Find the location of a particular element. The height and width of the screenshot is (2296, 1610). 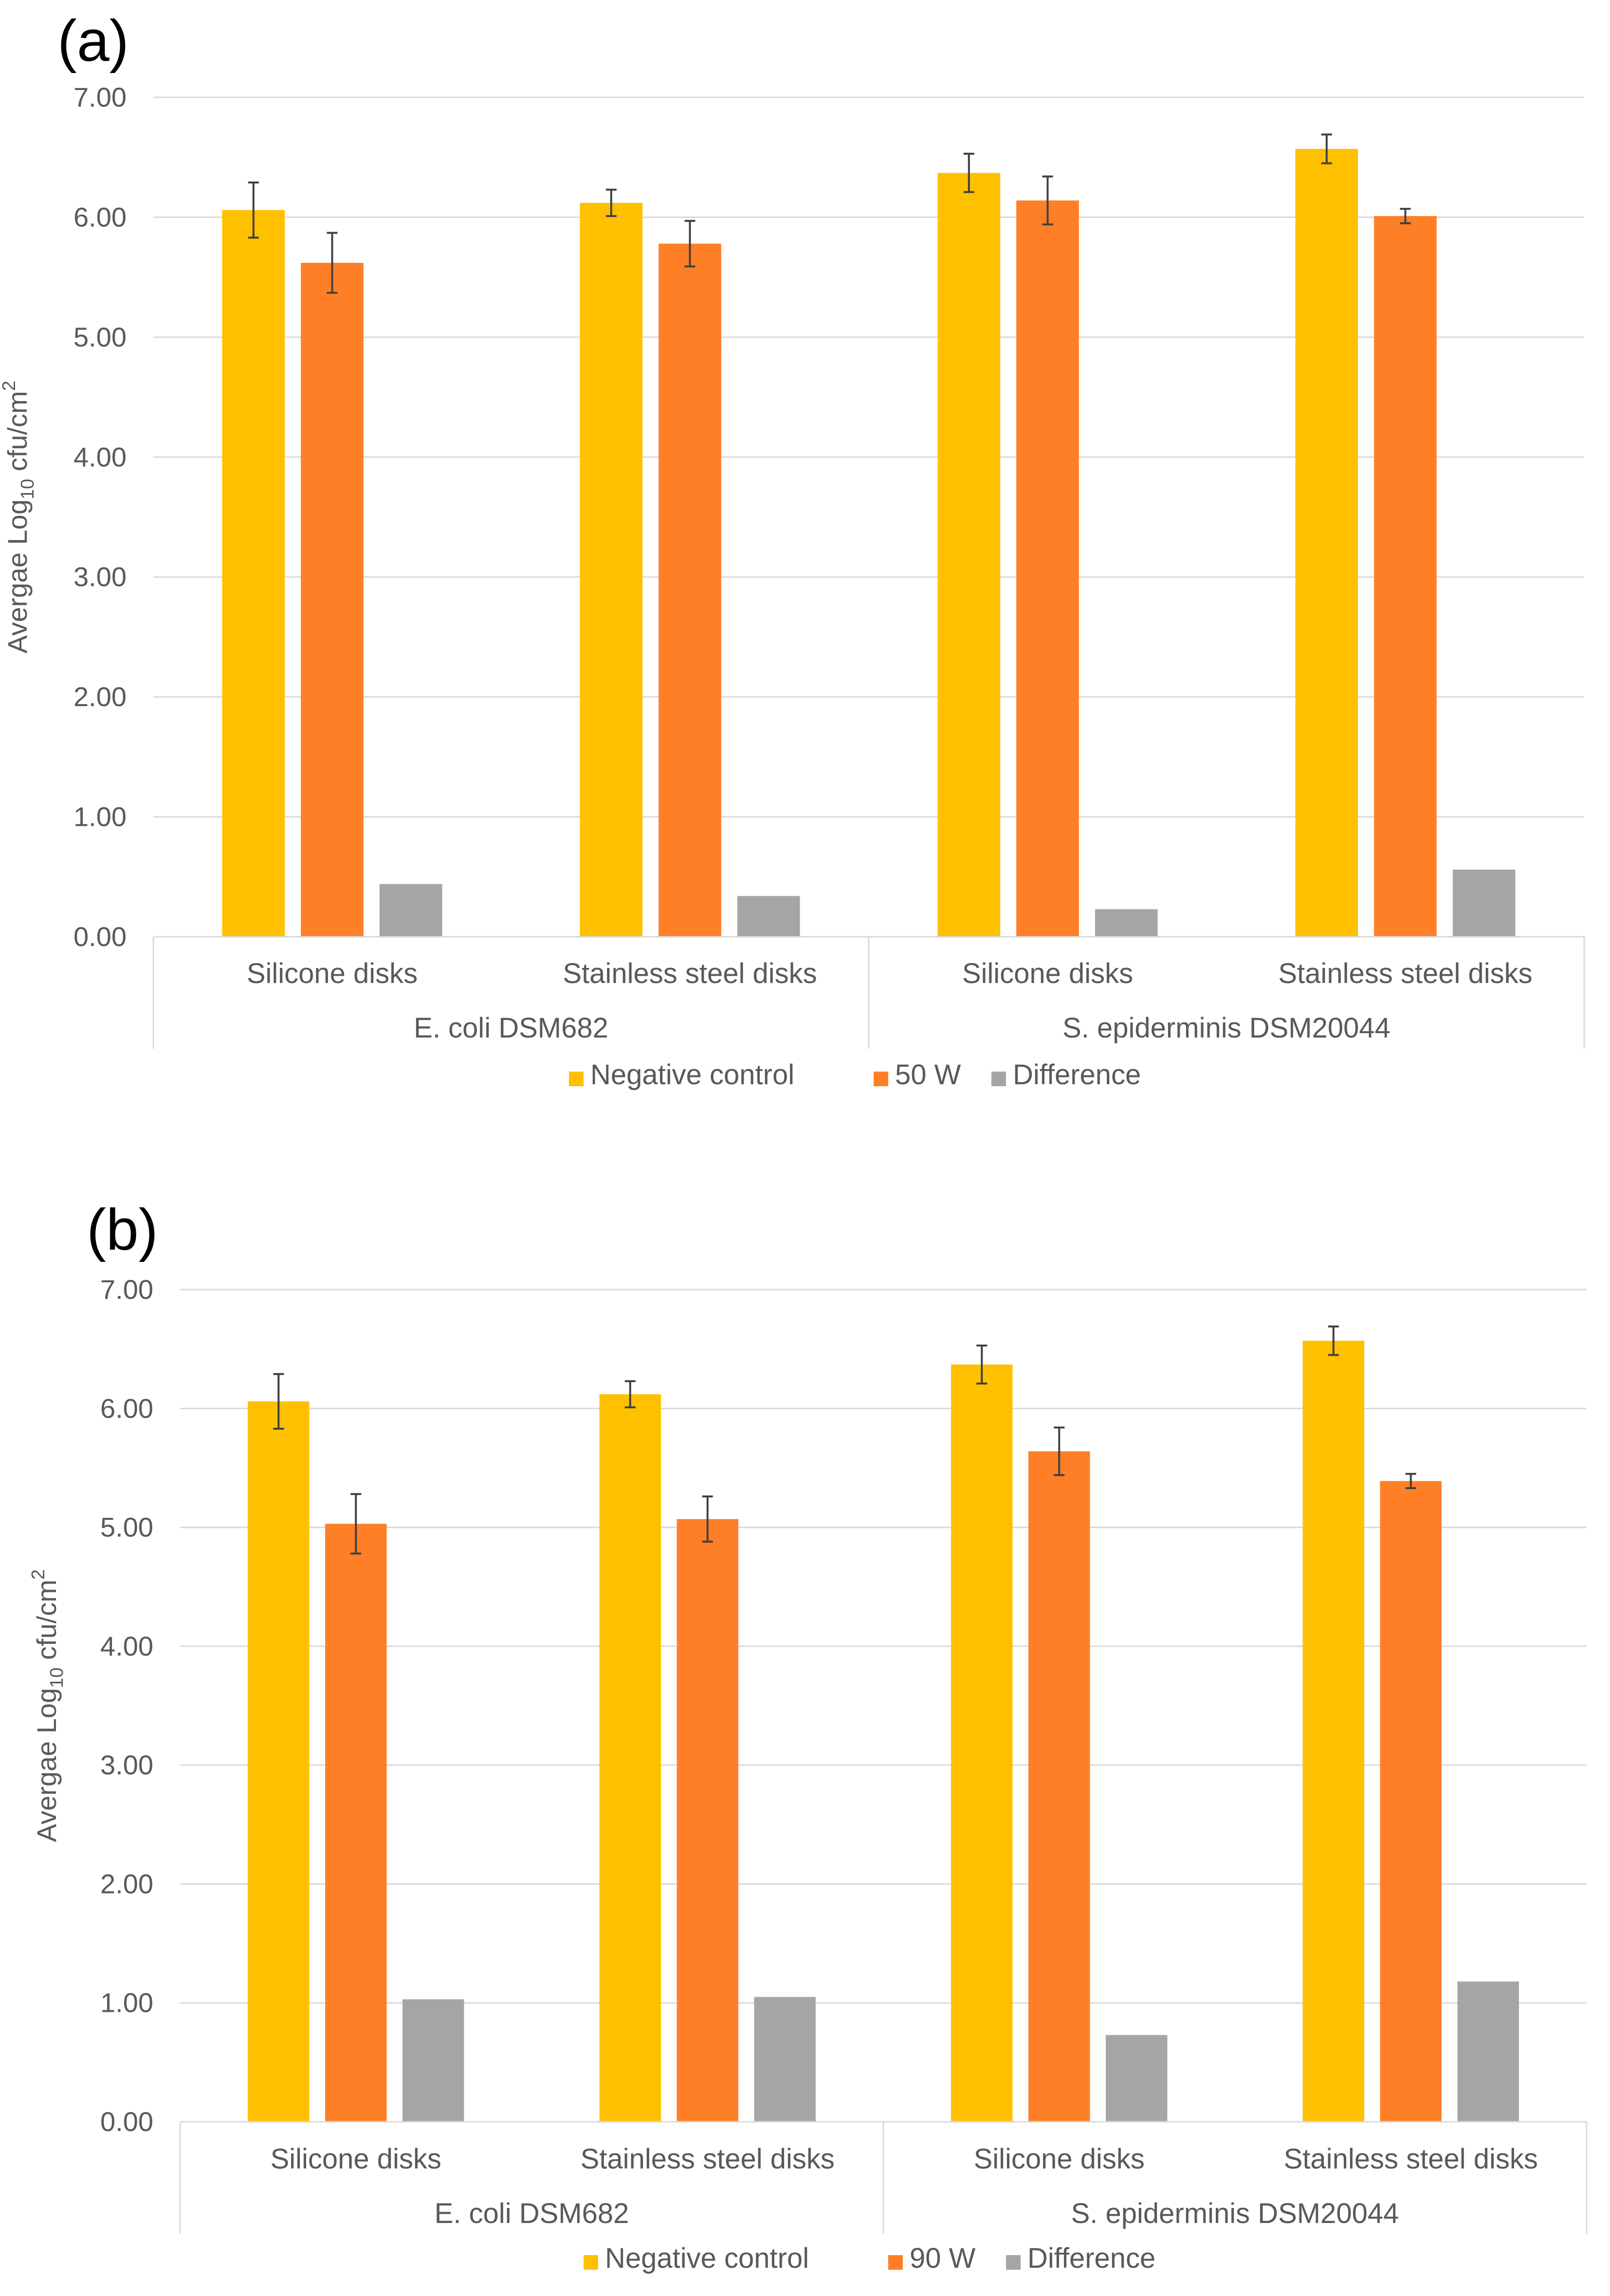

chart-b-legend-item: 90 W is located at coordinates (932, 2258).